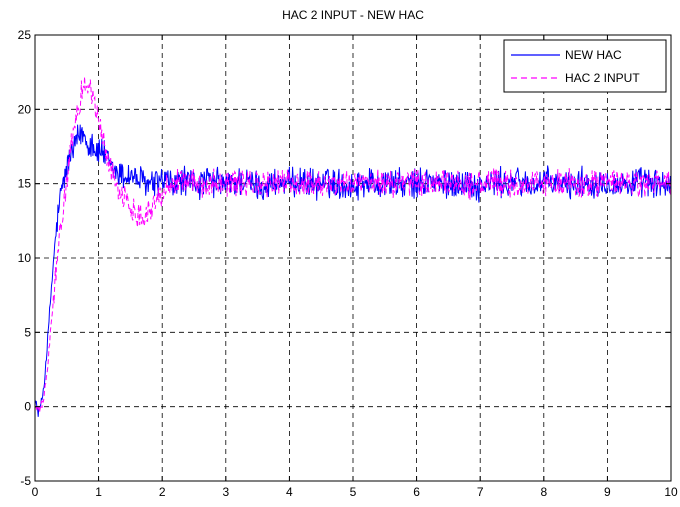 The width and height of the screenshot is (680, 507). What do you see at coordinates (289, 492) in the screenshot?
I see `x-tick-label: 4` at bounding box center [289, 492].